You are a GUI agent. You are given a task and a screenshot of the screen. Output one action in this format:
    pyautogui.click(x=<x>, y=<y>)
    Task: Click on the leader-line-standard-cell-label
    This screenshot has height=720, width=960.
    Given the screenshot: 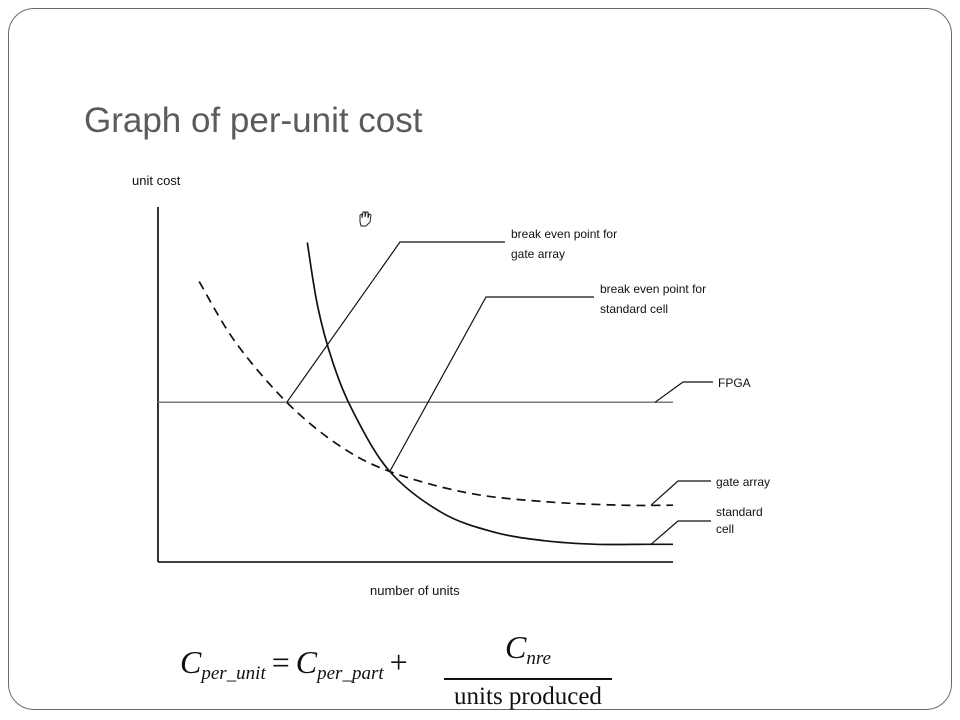 What is the action you would take?
    pyautogui.click(x=681, y=532)
    